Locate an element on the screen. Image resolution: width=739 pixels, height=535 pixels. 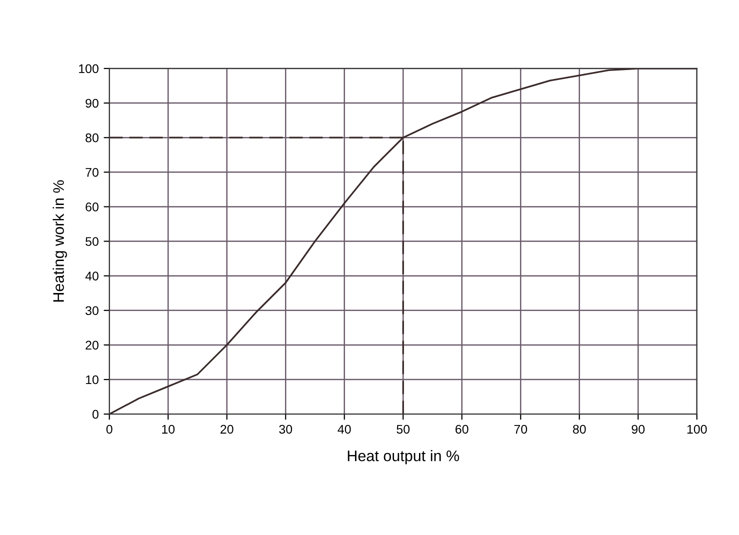
y-tick-label: 30 is located at coordinates (92, 311).